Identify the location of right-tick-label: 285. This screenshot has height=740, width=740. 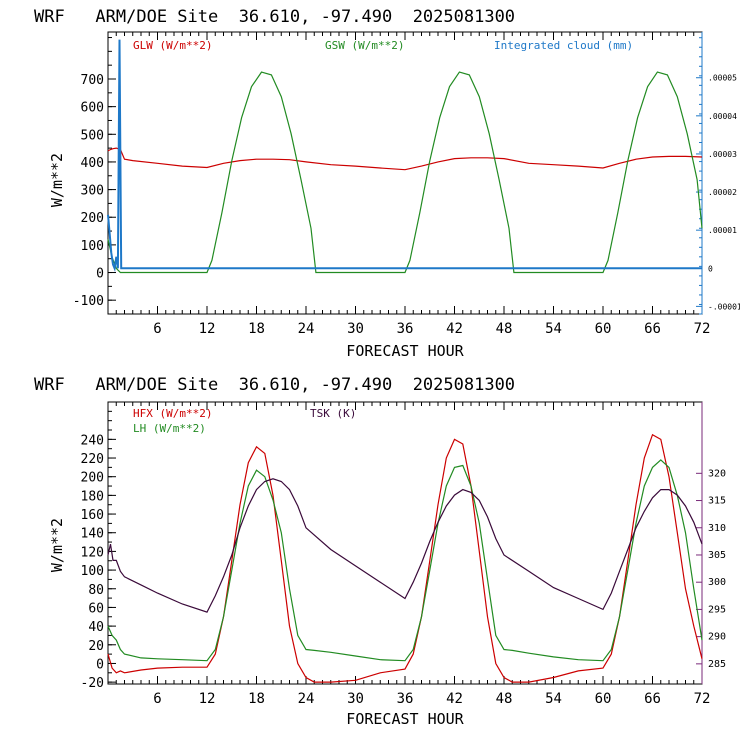
(717, 664).